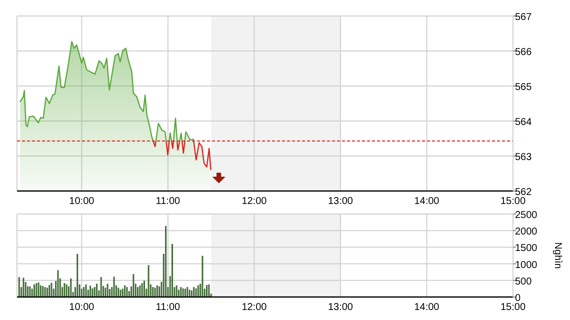  Describe the element at coordinates (526, 215) in the screenshot. I see `y-tick-label: 2500` at that location.